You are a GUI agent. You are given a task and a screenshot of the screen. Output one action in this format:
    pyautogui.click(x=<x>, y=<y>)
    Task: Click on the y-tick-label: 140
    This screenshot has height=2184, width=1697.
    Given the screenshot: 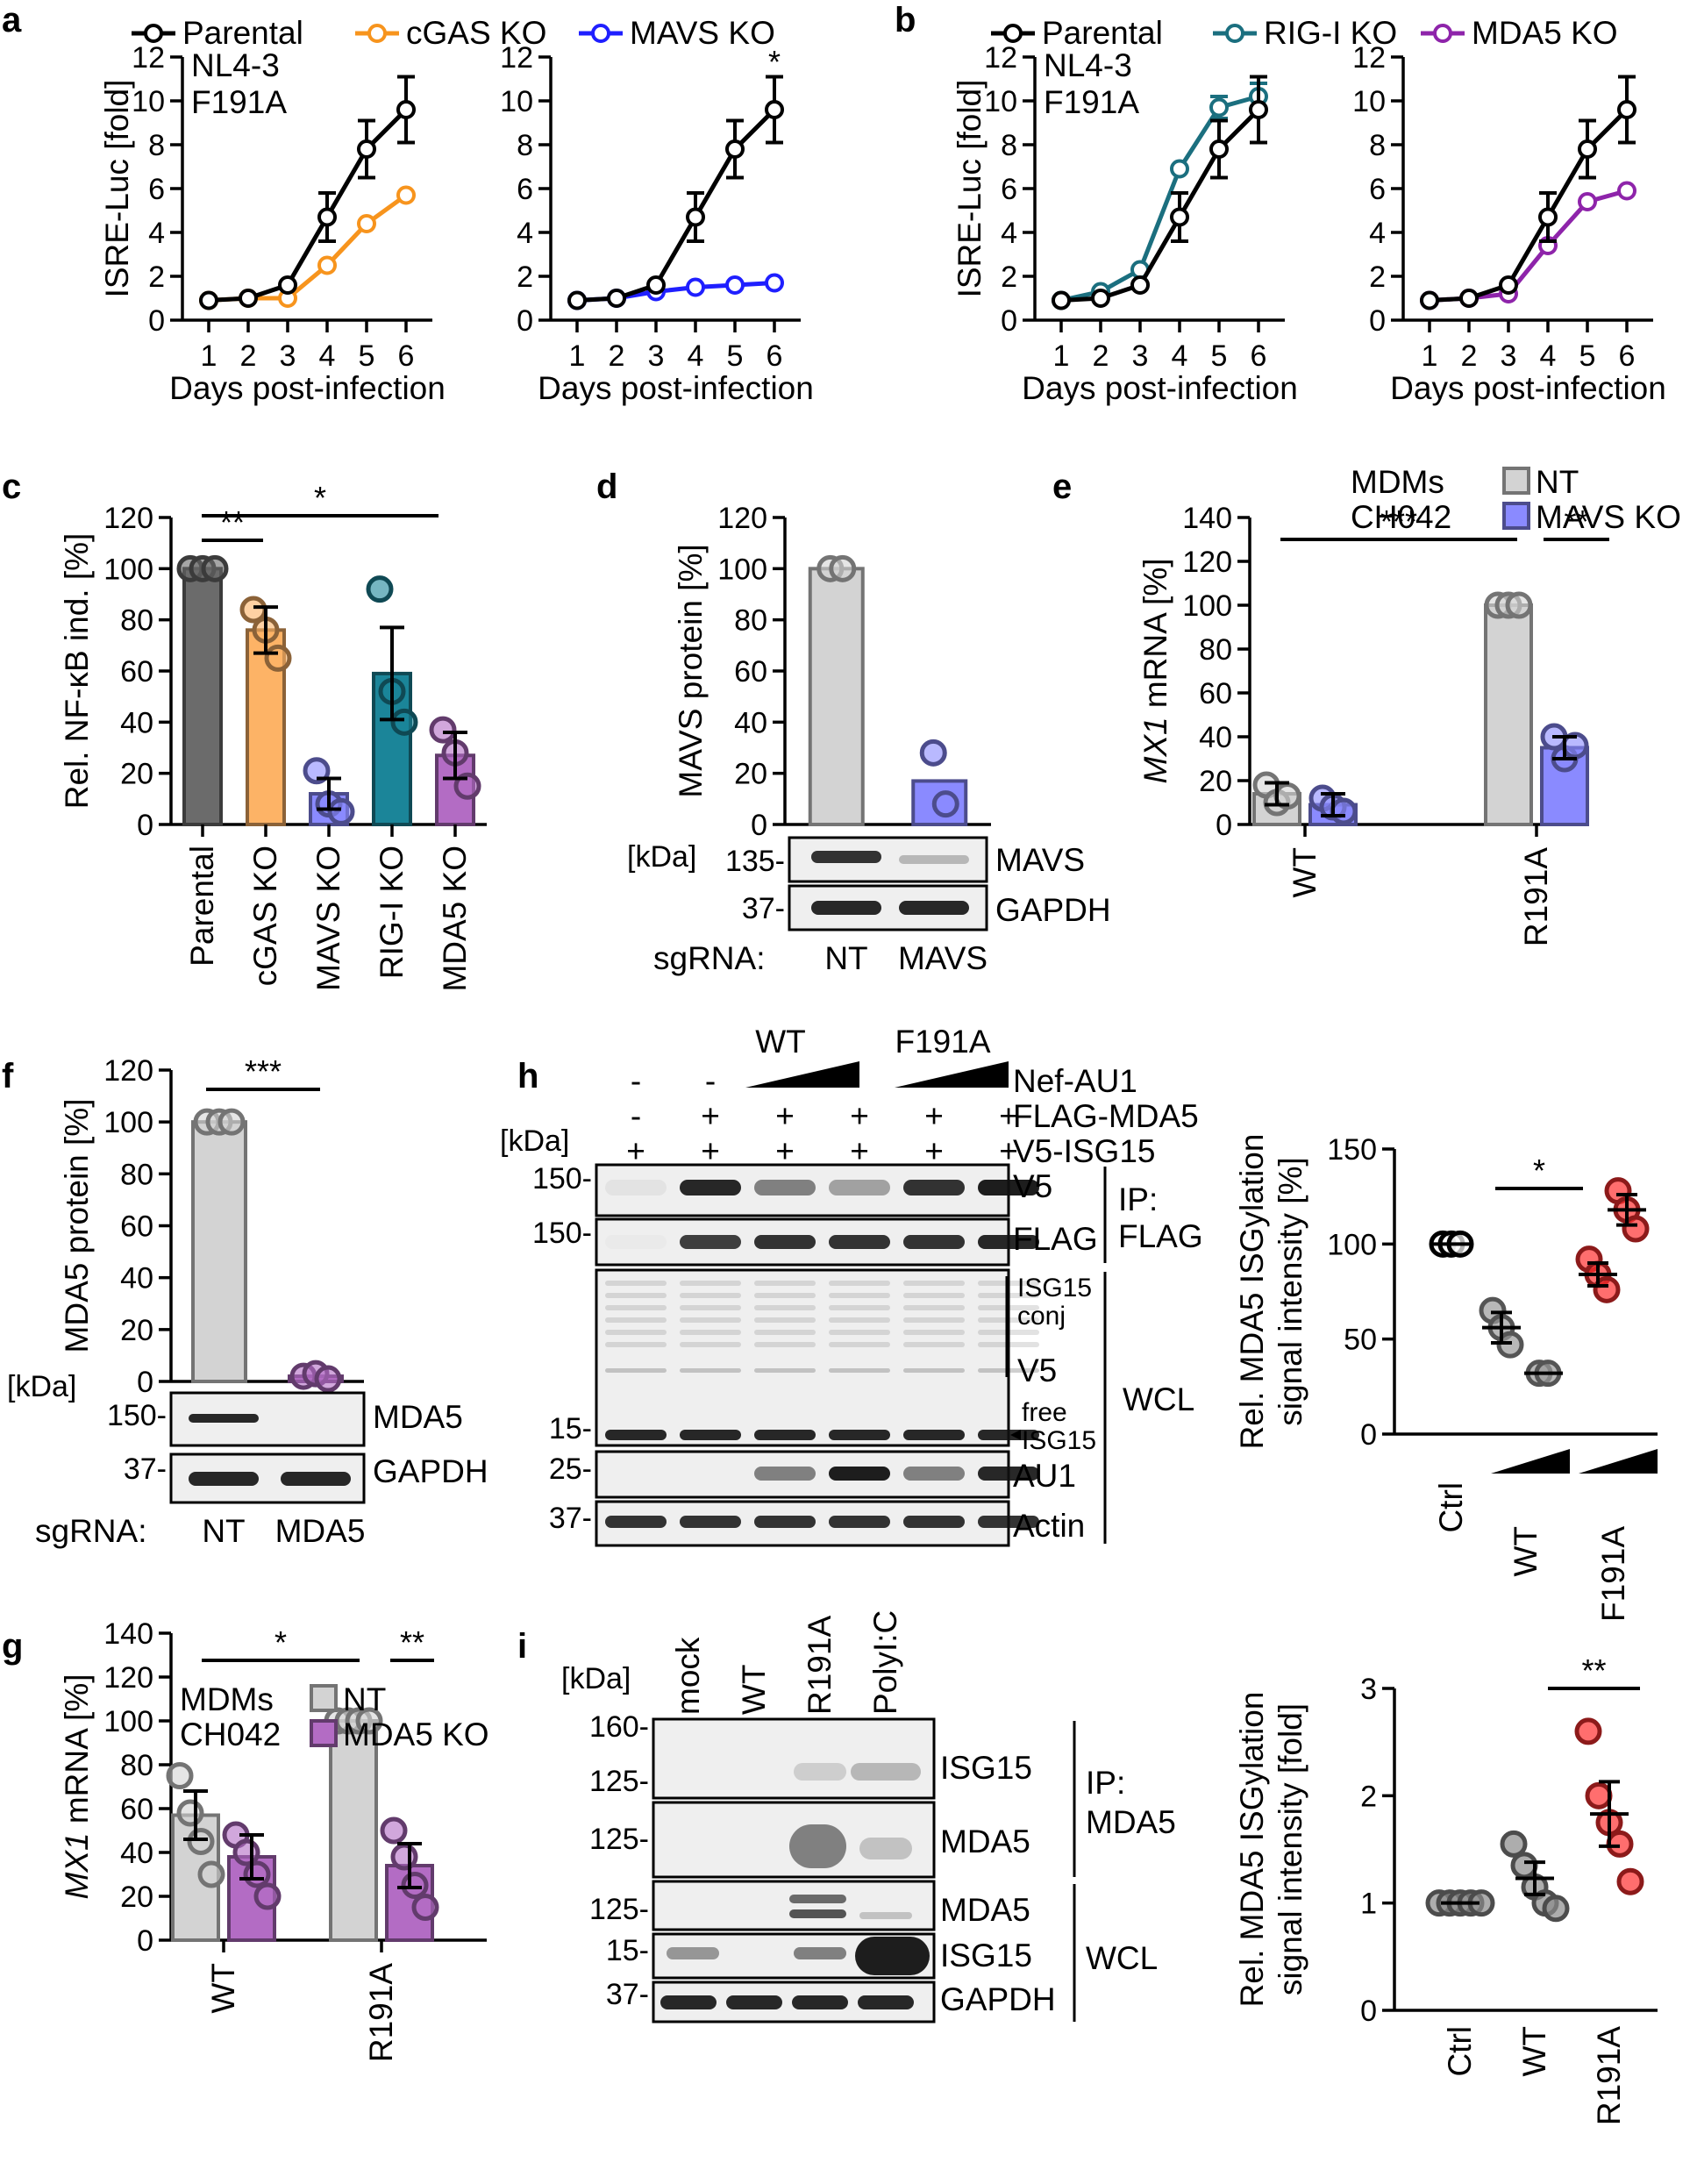 What is the action you would take?
    pyautogui.click(x=1207, y=518)
    